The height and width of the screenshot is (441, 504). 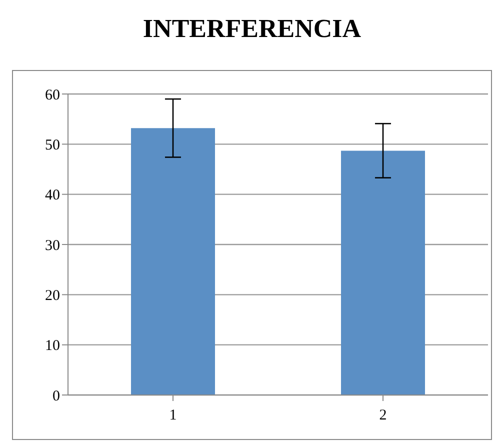 What do you see at coordinates (252, 29) in the screenshot?
I see `chart-title: INTERFERENCIA` at bounding box center [252, 29].